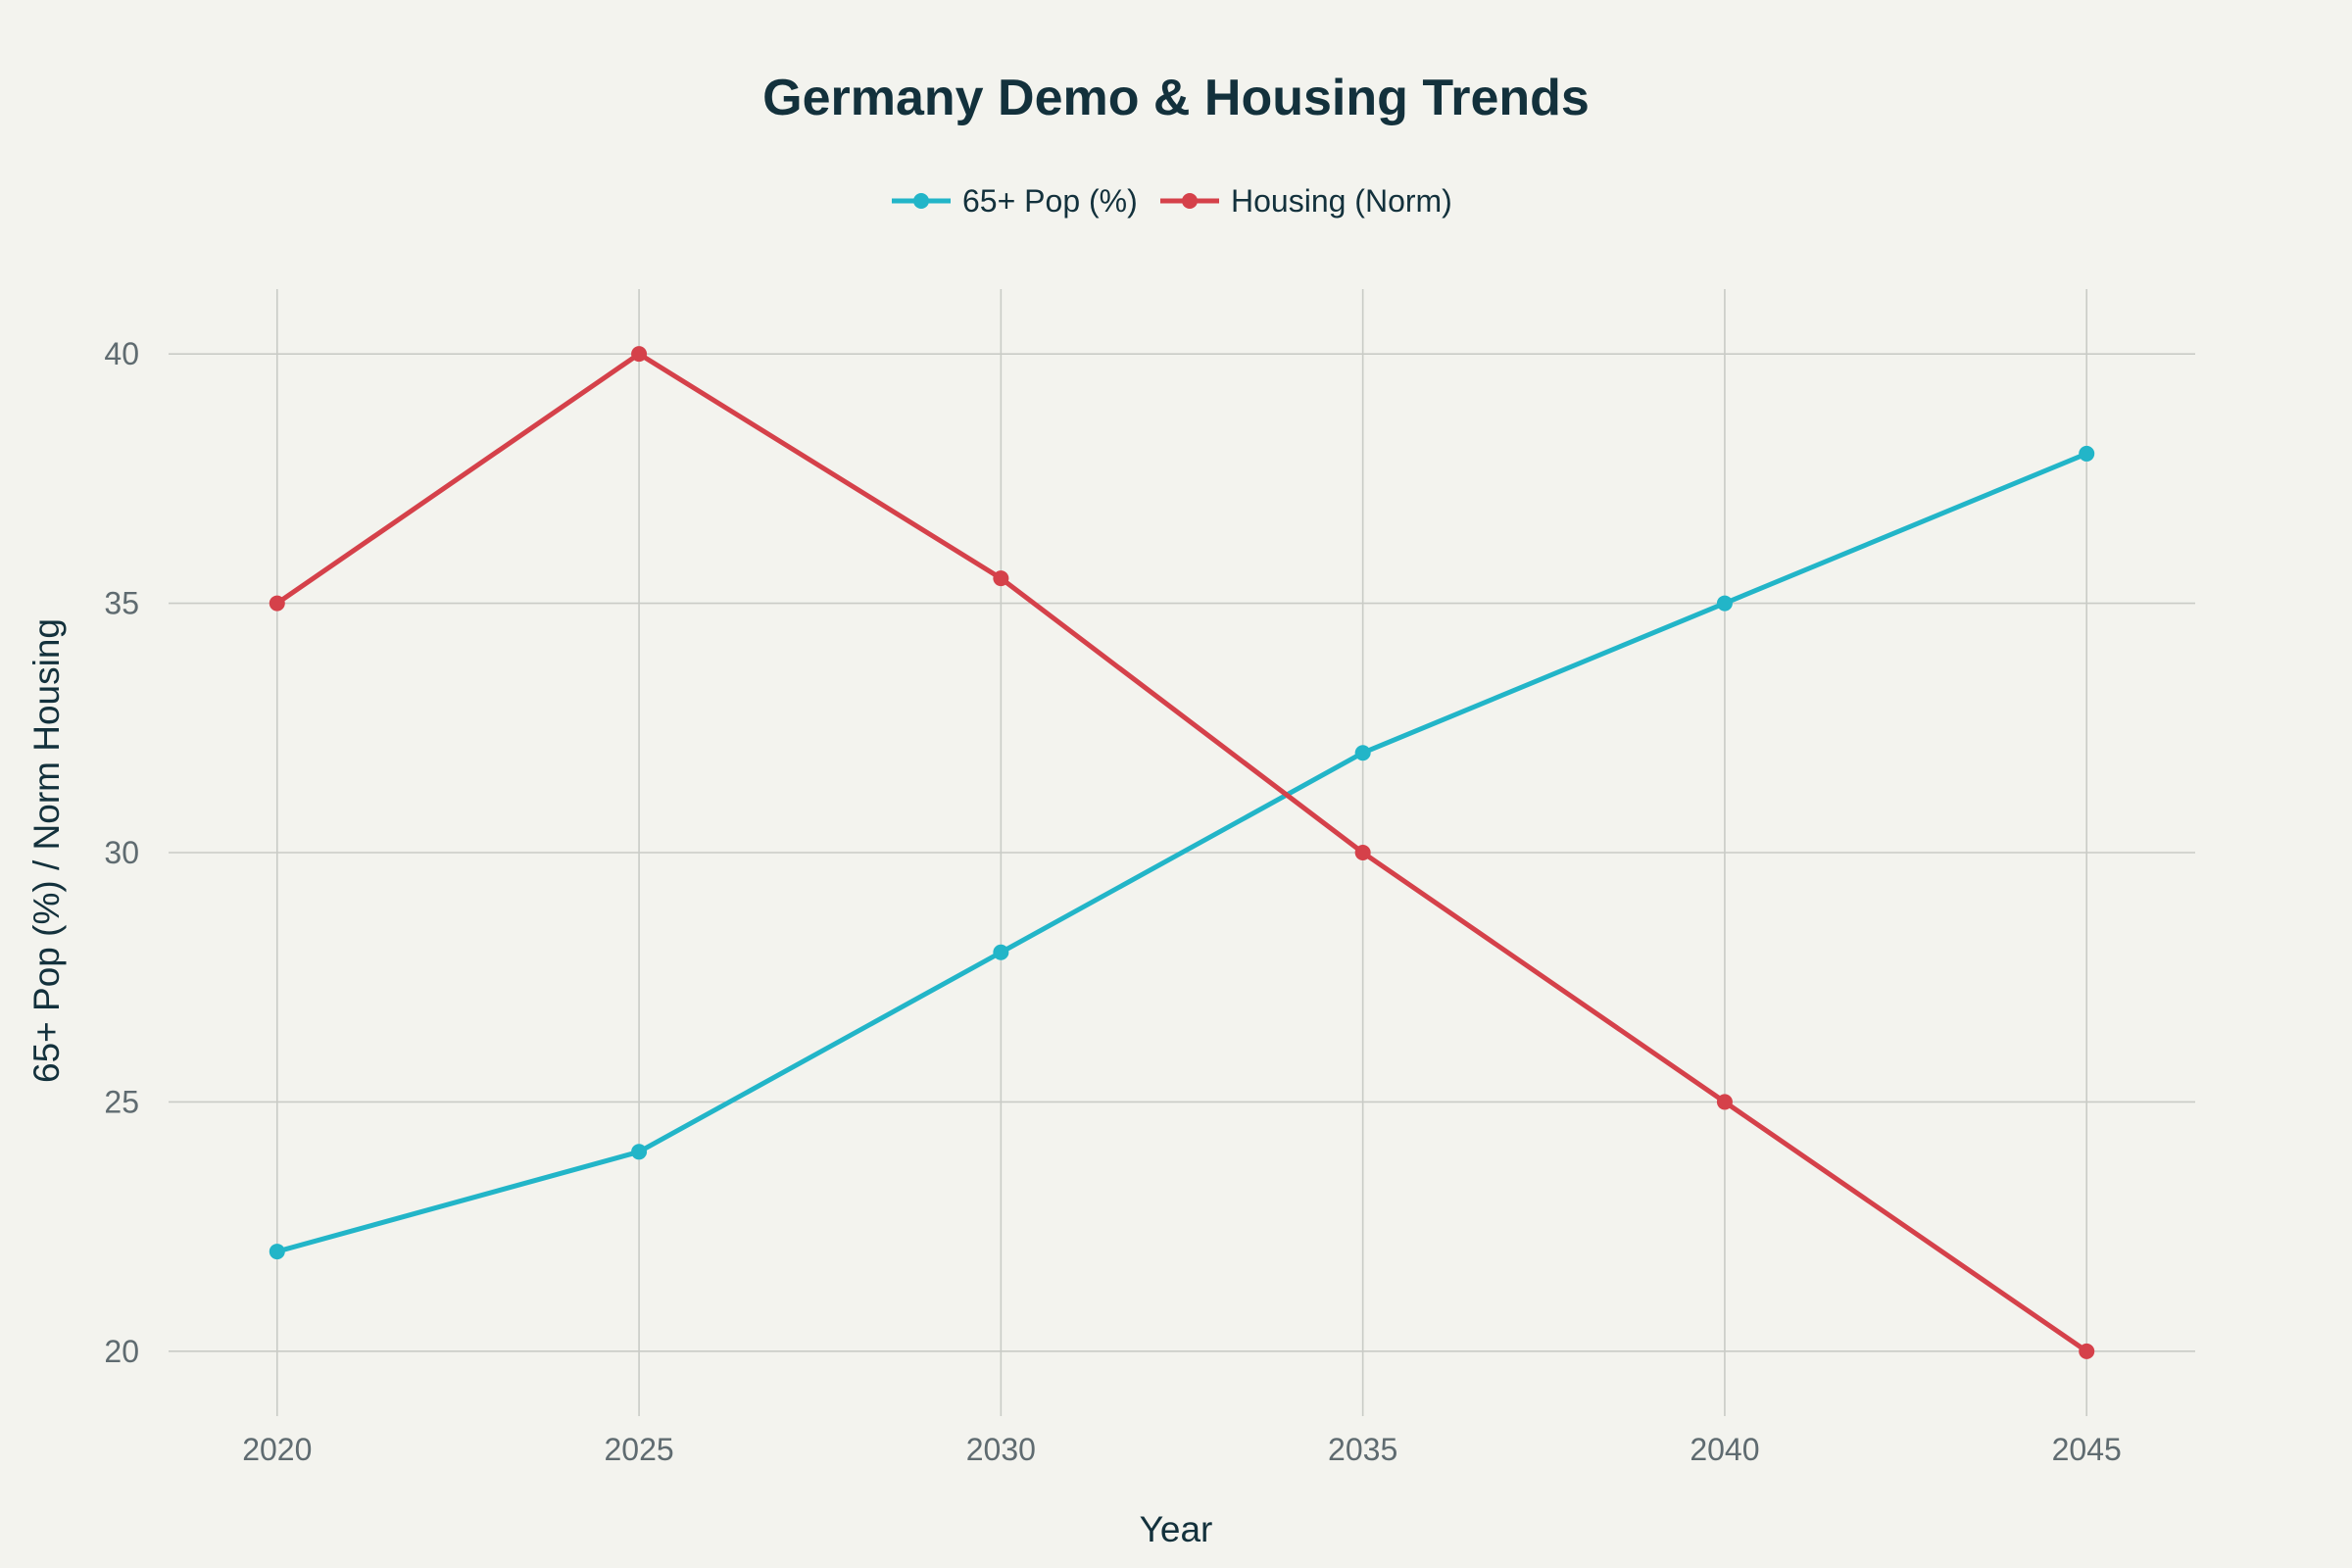 The image size is (2352, 1568). I want to click on x-tick-label: 2030, so click(1001, 1449).